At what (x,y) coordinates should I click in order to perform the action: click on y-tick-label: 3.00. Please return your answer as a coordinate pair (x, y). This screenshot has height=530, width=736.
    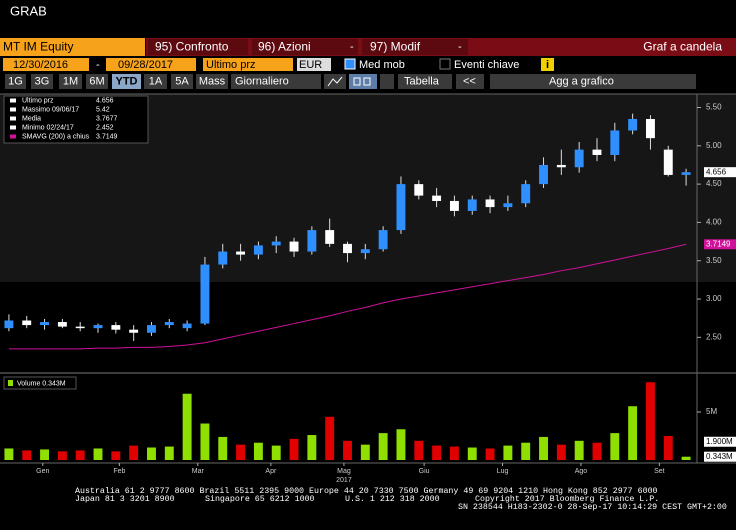
    Looking at the image, I should click on (714, 298).